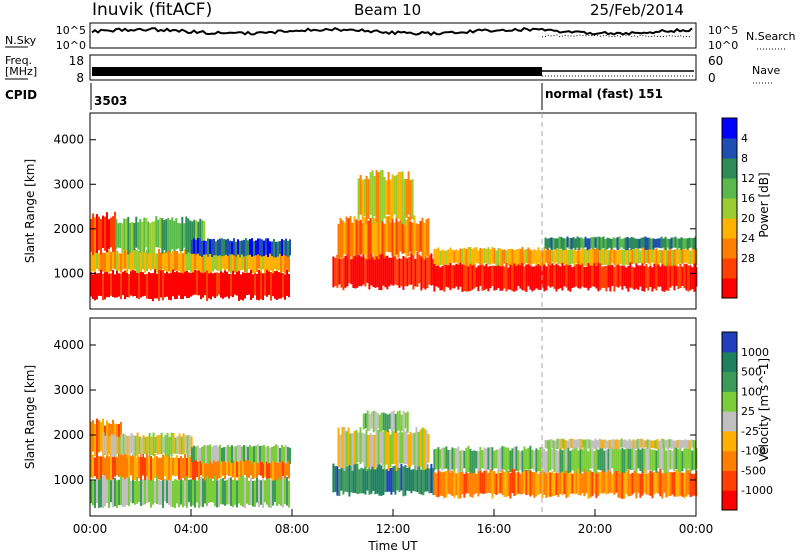 This screenshot has width=800, height=554. Describe the element at coordinates (748, 411) in the screenshot. I see `colorbar-tick-label: 25` at that location.